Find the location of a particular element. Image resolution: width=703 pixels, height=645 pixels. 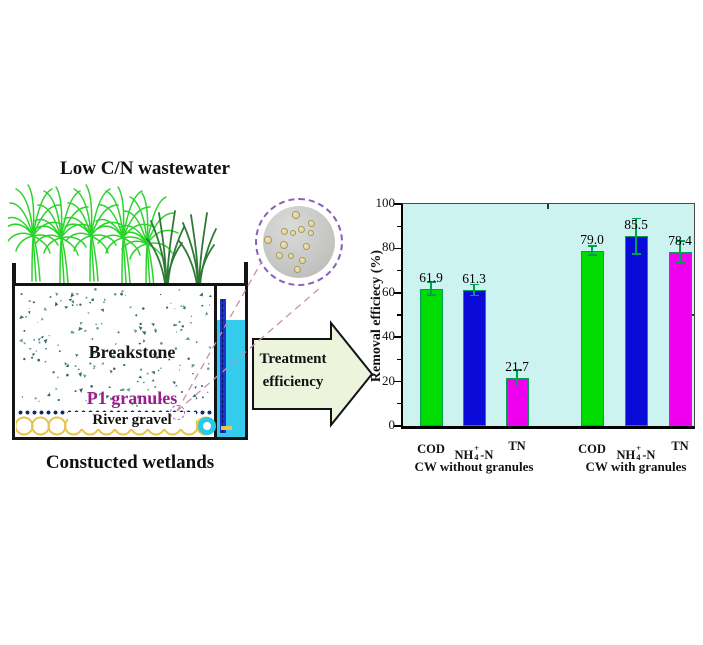

outlet-pipe is located at coordinates (223, 366).